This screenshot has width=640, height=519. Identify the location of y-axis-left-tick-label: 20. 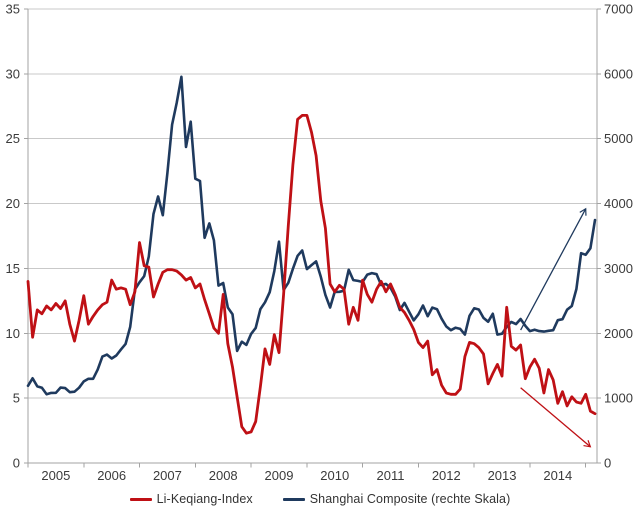
(13, 203).